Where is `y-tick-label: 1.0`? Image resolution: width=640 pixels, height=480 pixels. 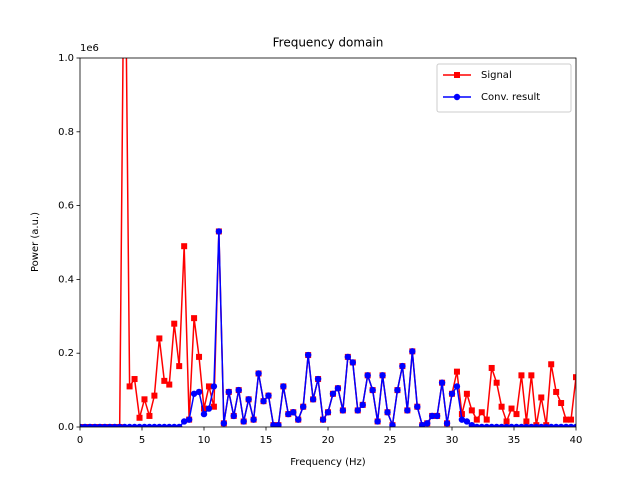
y-tick-label: 1.0 is located at coordinates (66, 58).